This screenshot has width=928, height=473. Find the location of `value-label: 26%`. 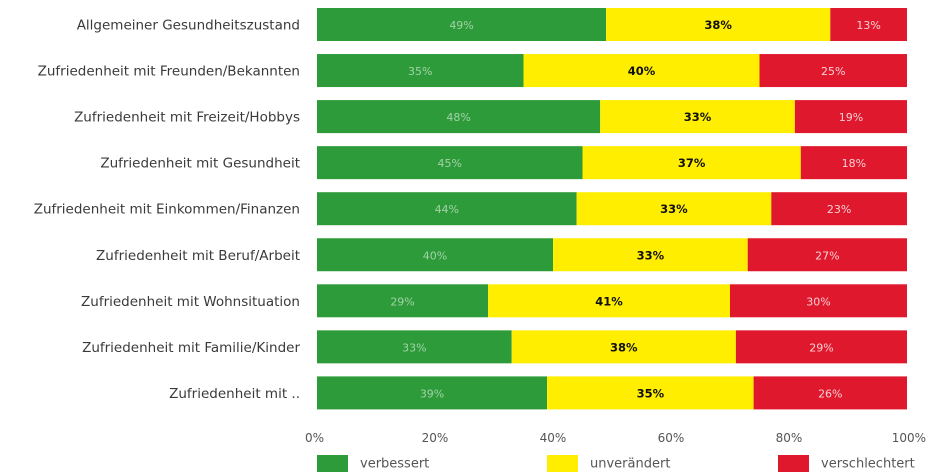

value-label: 26% is located at coordinates (830, 393).